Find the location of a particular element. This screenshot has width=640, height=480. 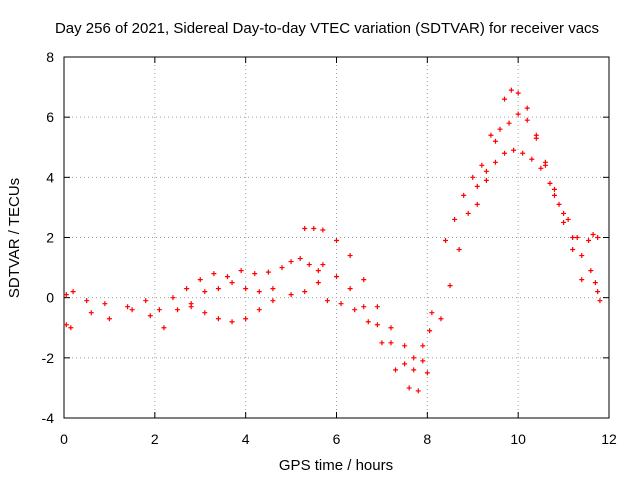

y-tick-label: 2 is located at coordinates (50, 238).